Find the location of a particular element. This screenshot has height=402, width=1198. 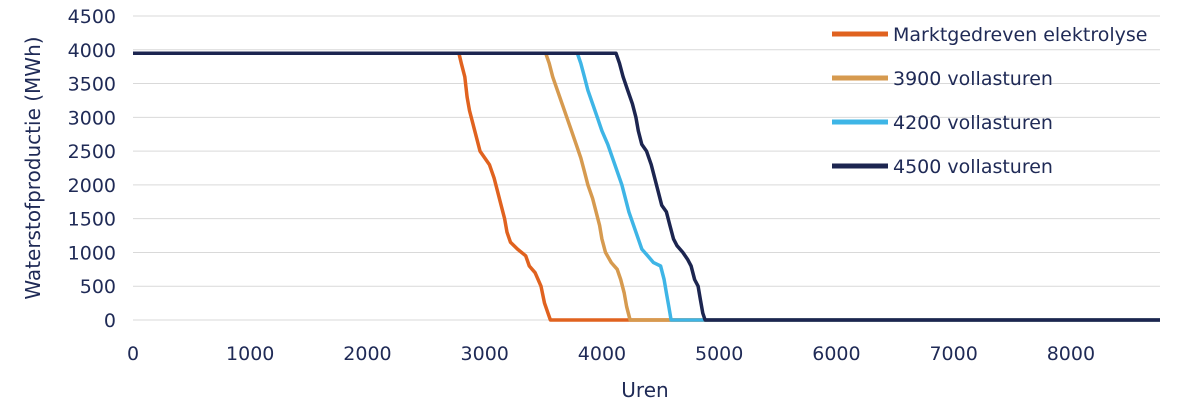

y-tick-label: 3000 is located at coordinates (92, 118).